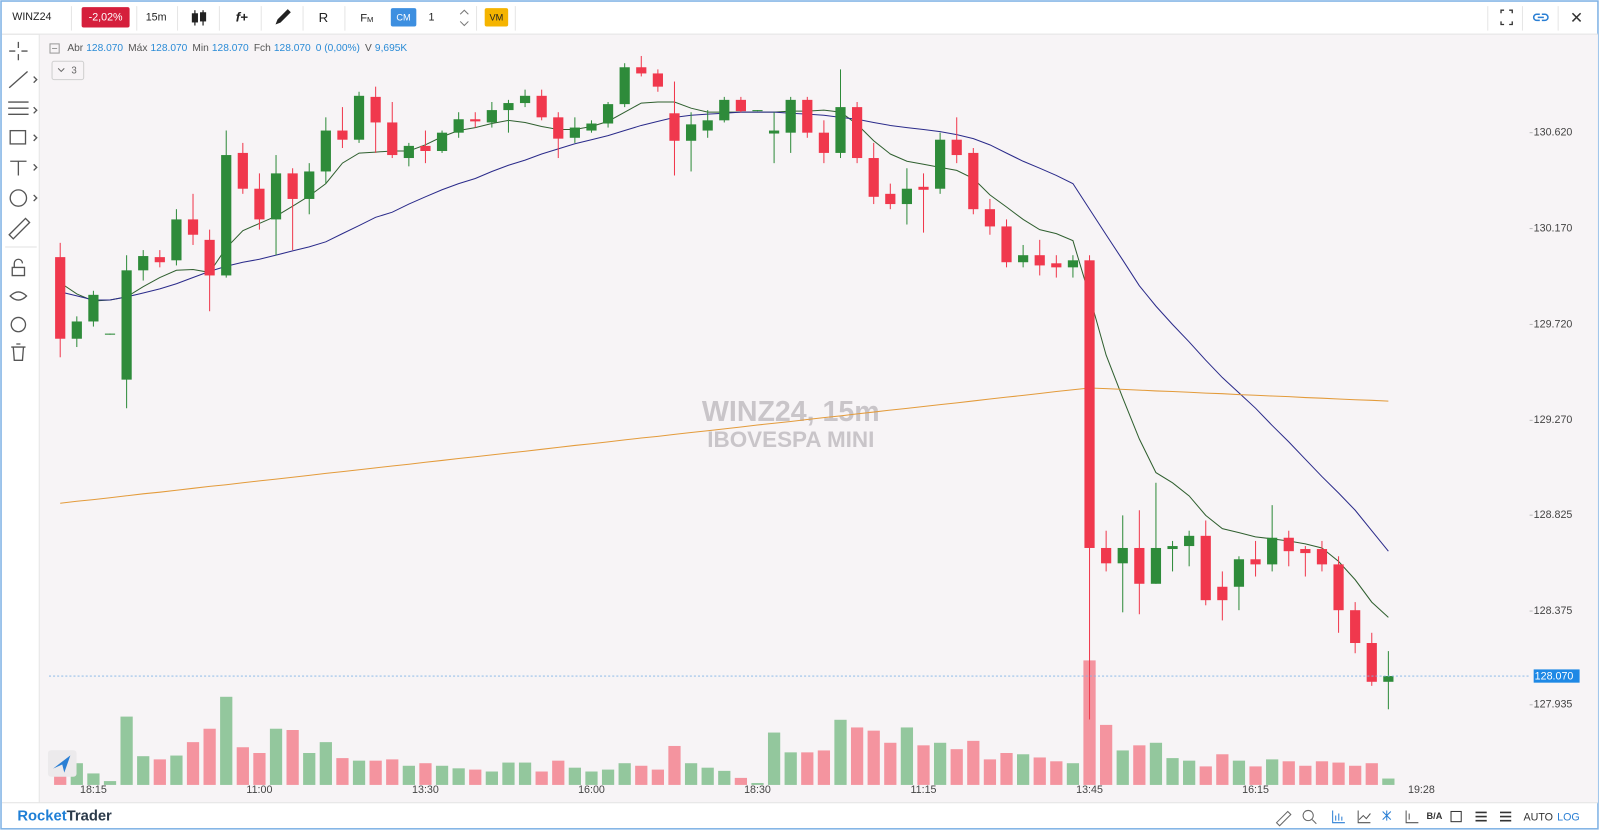 The image size is (1600, 838). What do you see at coordinates (1308, 815) in the screenshot?
I see `zoom-icon` at bounding box center [1308, 815].